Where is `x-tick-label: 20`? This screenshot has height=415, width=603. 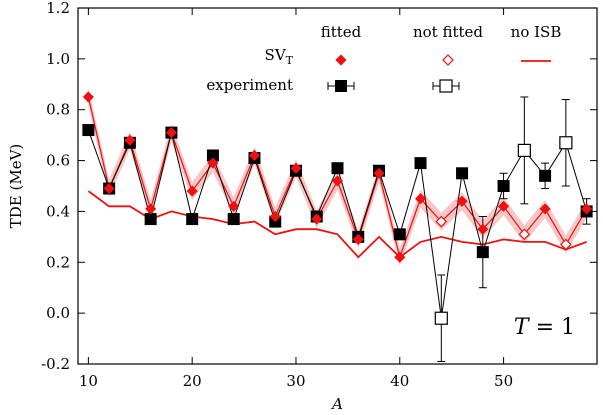
x-tick-label: 20 is located at coordinates (192, 381).